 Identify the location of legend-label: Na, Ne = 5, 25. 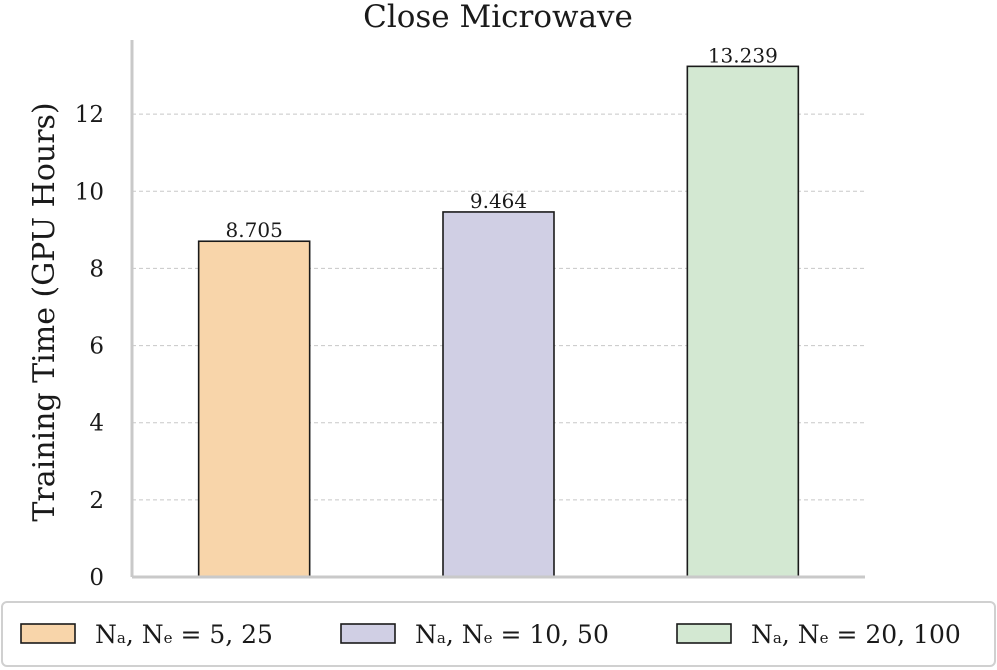
(184, 634).